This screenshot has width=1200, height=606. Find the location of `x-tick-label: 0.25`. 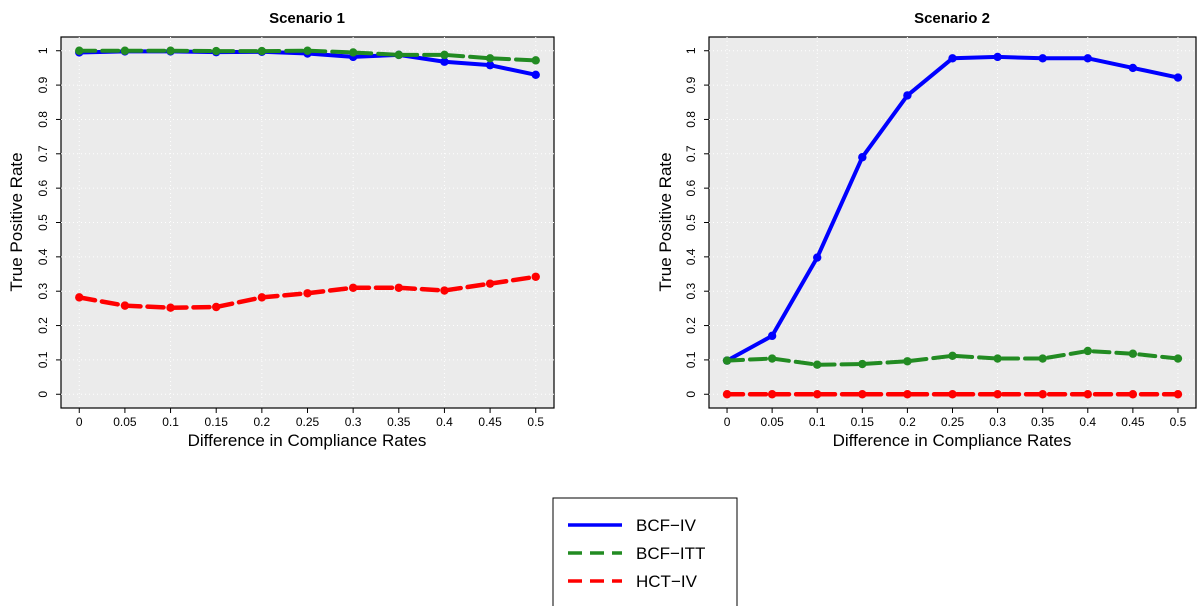

x-tick-label: 0.25 is located at coordinates (308, 422).